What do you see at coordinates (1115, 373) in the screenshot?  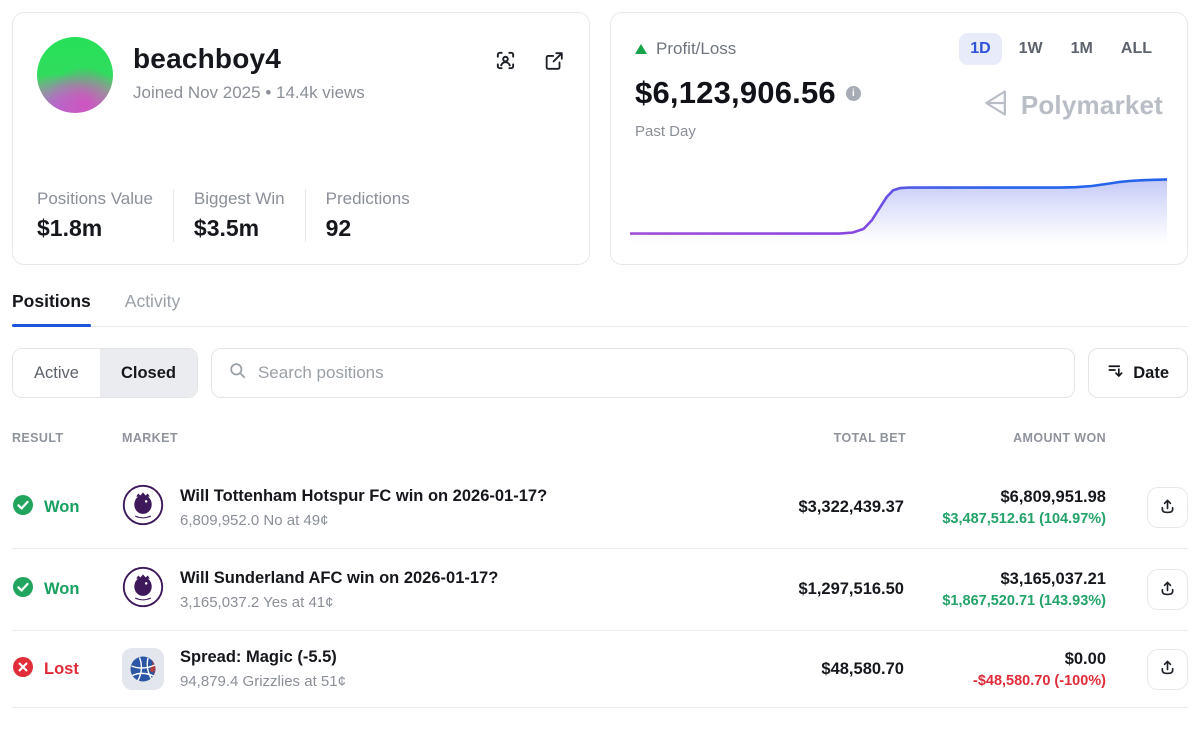 I see `sort-descending-icon` at bounding box center [1115, 373].